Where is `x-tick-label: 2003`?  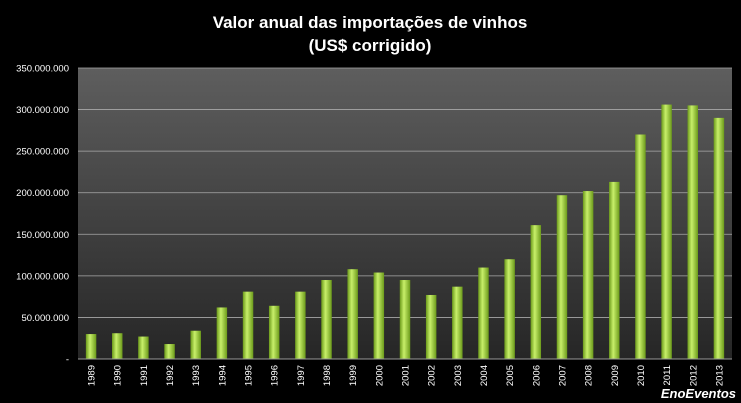
x-tick-label: 2003 is located at coordinates (458, 375).